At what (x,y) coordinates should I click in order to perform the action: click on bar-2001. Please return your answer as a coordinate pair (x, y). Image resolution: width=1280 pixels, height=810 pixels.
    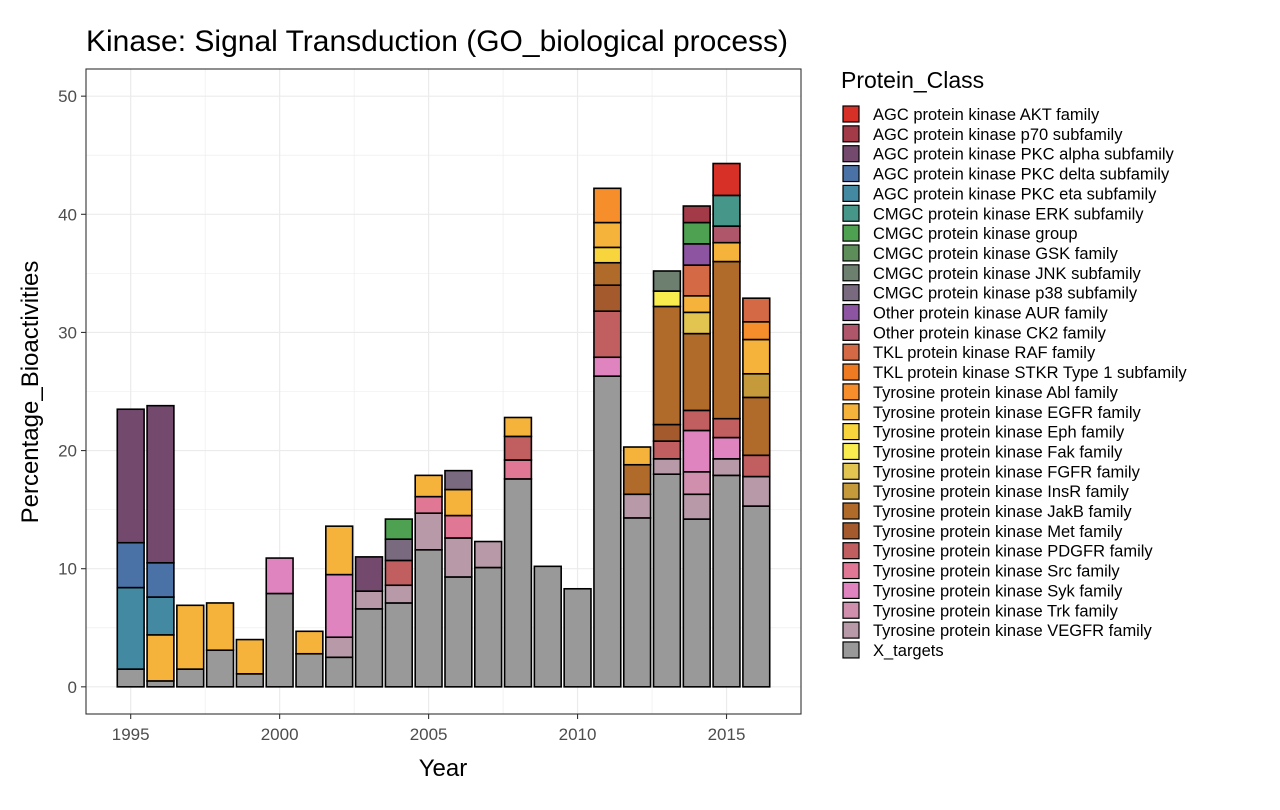
    Looking at the image, I should click on (309, 659).